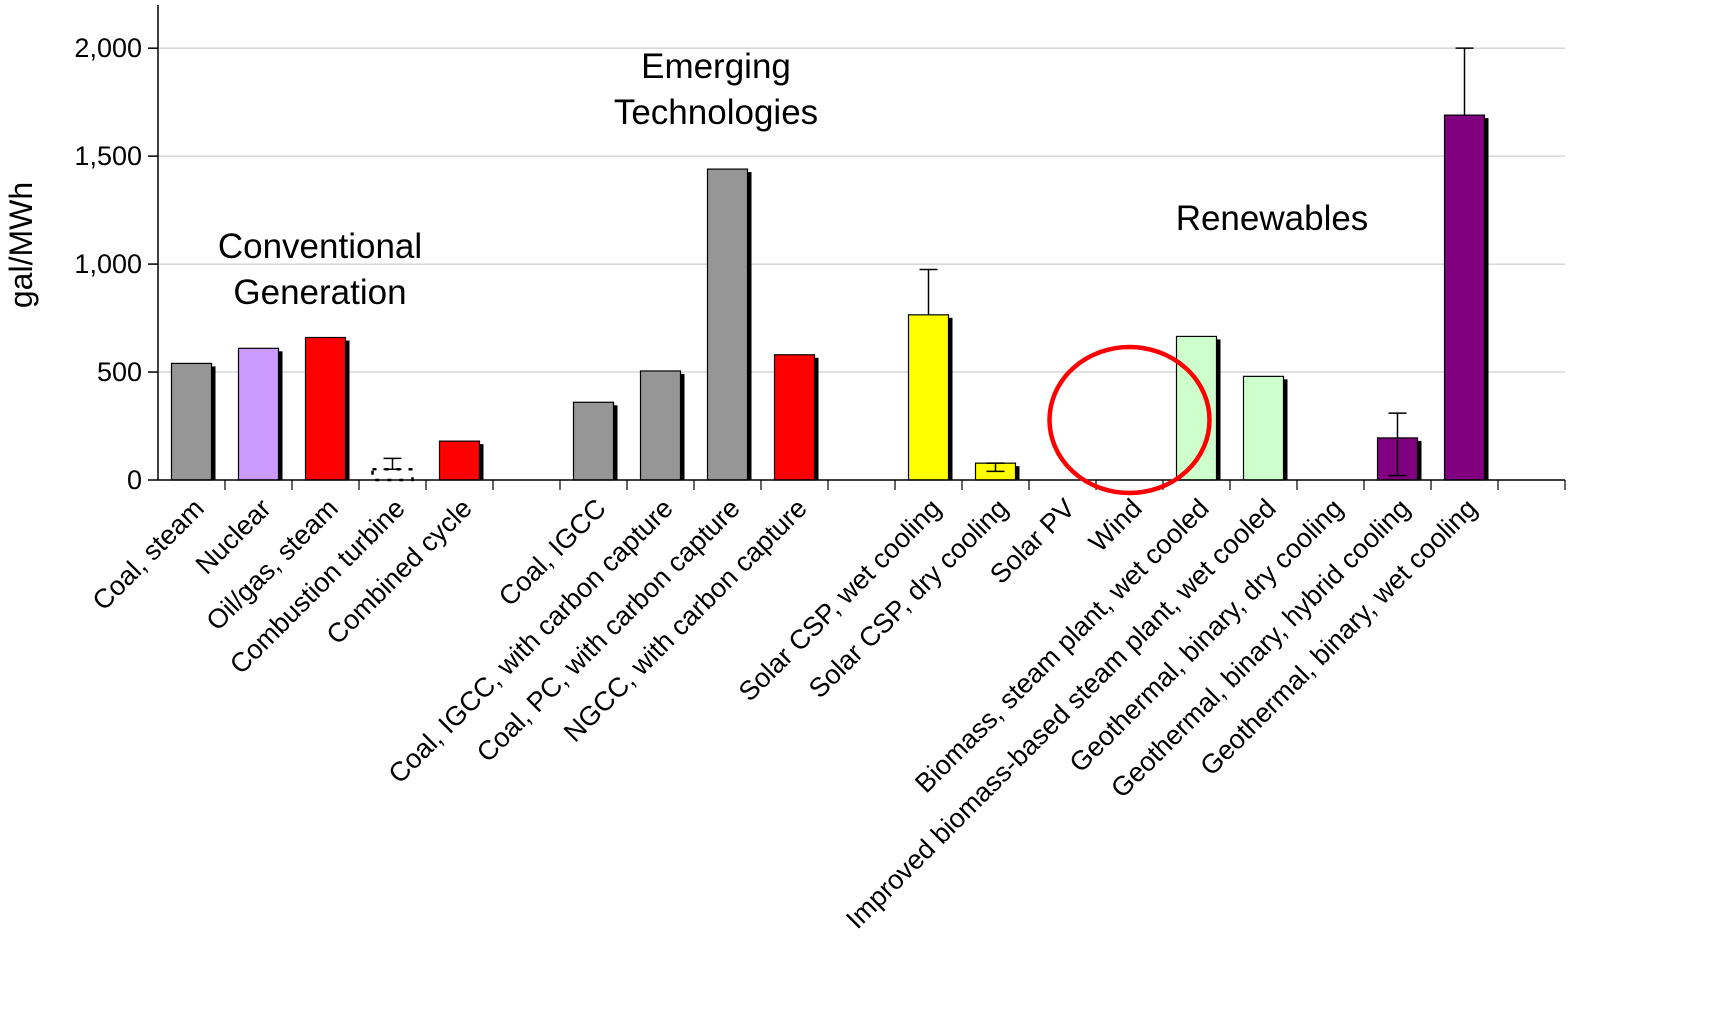  What do you see at coordinates (21, 245) in the screenshot?
I see `y-axis-title: gal/MWh` at bounding box center [21, 245].